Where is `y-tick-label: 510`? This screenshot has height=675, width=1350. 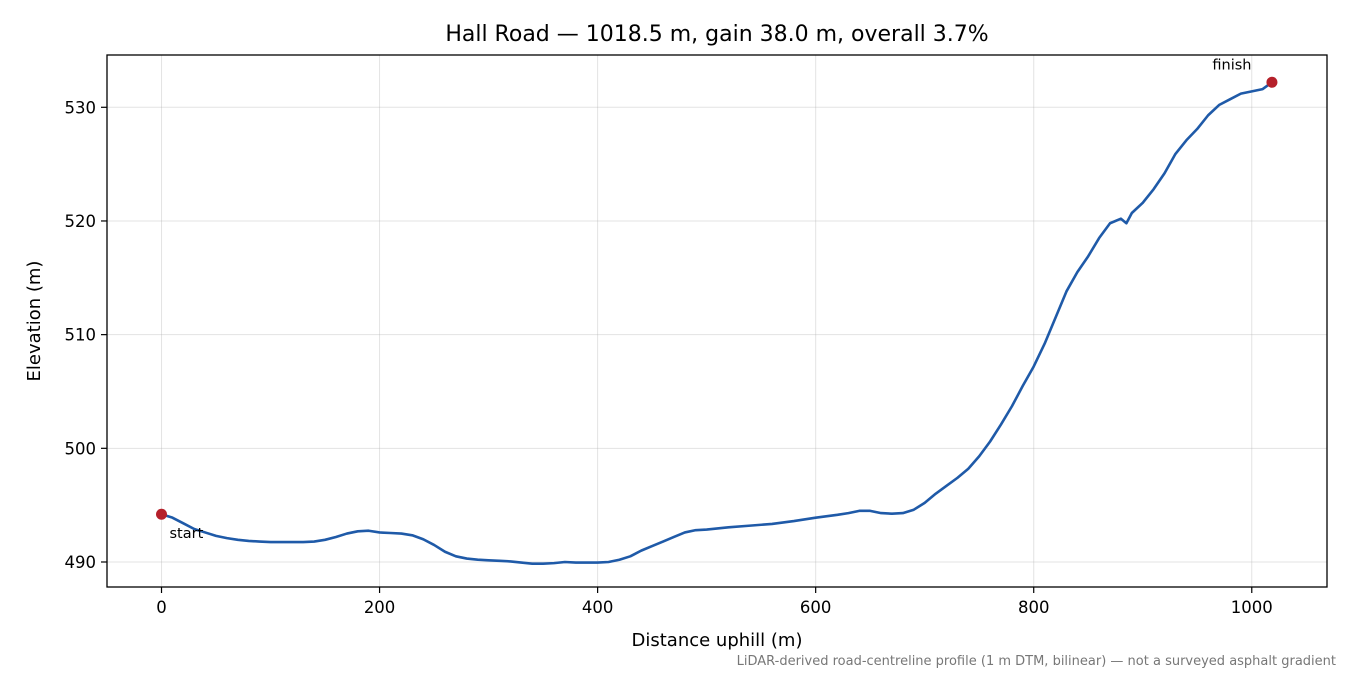 y-tick-label: 510 is located at coordinates (81, 335).